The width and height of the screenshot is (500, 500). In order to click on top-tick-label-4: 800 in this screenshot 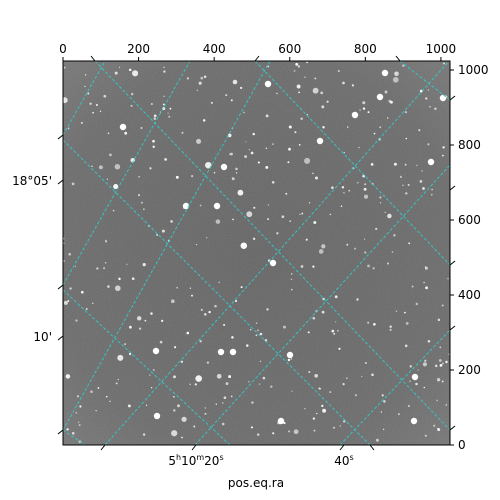, I will do `click(365, 49)`.